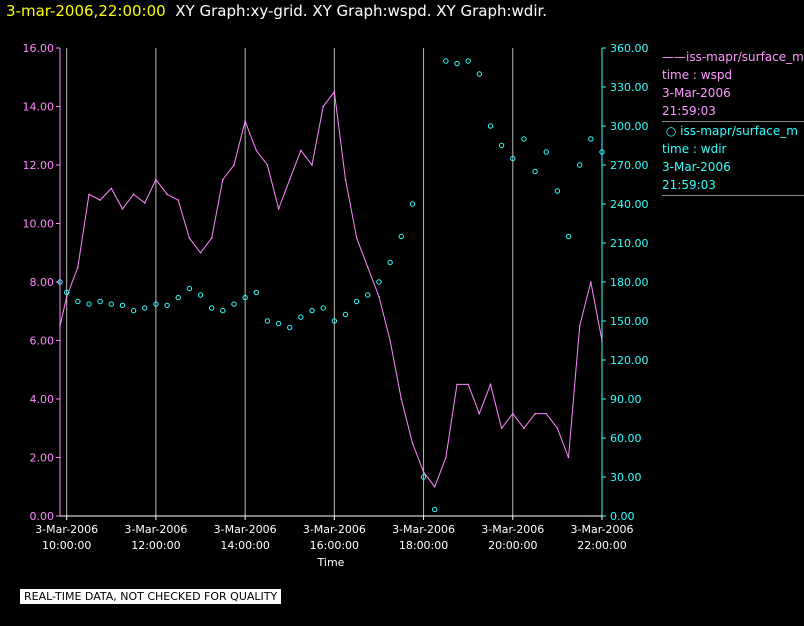  I want to click on y-right-tick-label: 0.00, so click(622, 516).